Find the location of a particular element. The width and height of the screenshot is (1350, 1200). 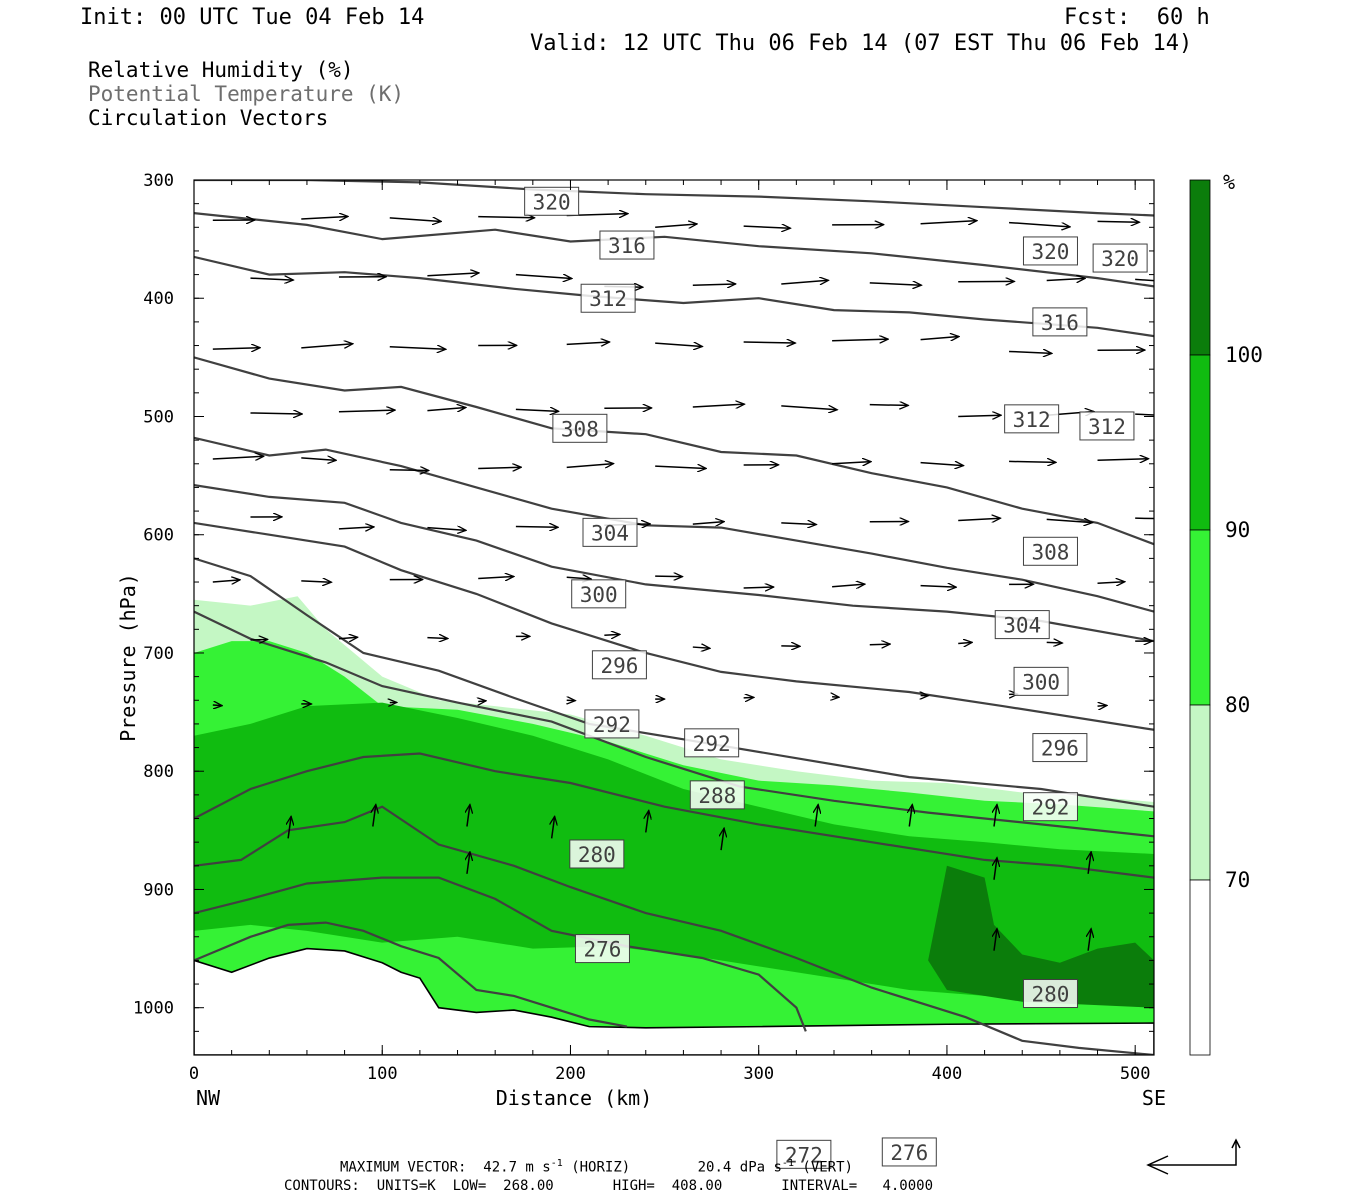

legend-vectors: Circulation Vectors is located at coordinates (208, 118).